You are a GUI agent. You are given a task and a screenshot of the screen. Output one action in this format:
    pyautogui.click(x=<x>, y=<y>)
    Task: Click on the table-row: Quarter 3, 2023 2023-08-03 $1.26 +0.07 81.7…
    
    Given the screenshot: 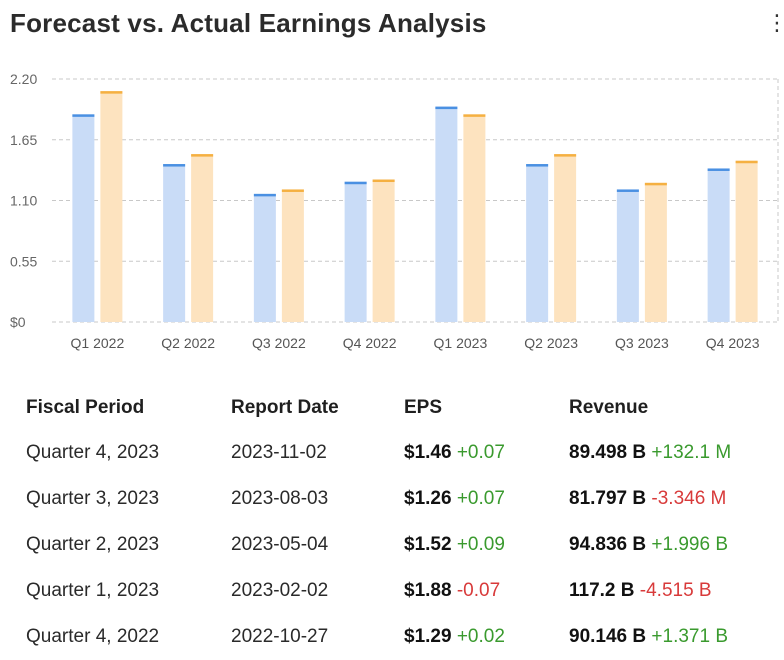 What is the action you would take?
    pyautogui.click(x=397, y=499)
    